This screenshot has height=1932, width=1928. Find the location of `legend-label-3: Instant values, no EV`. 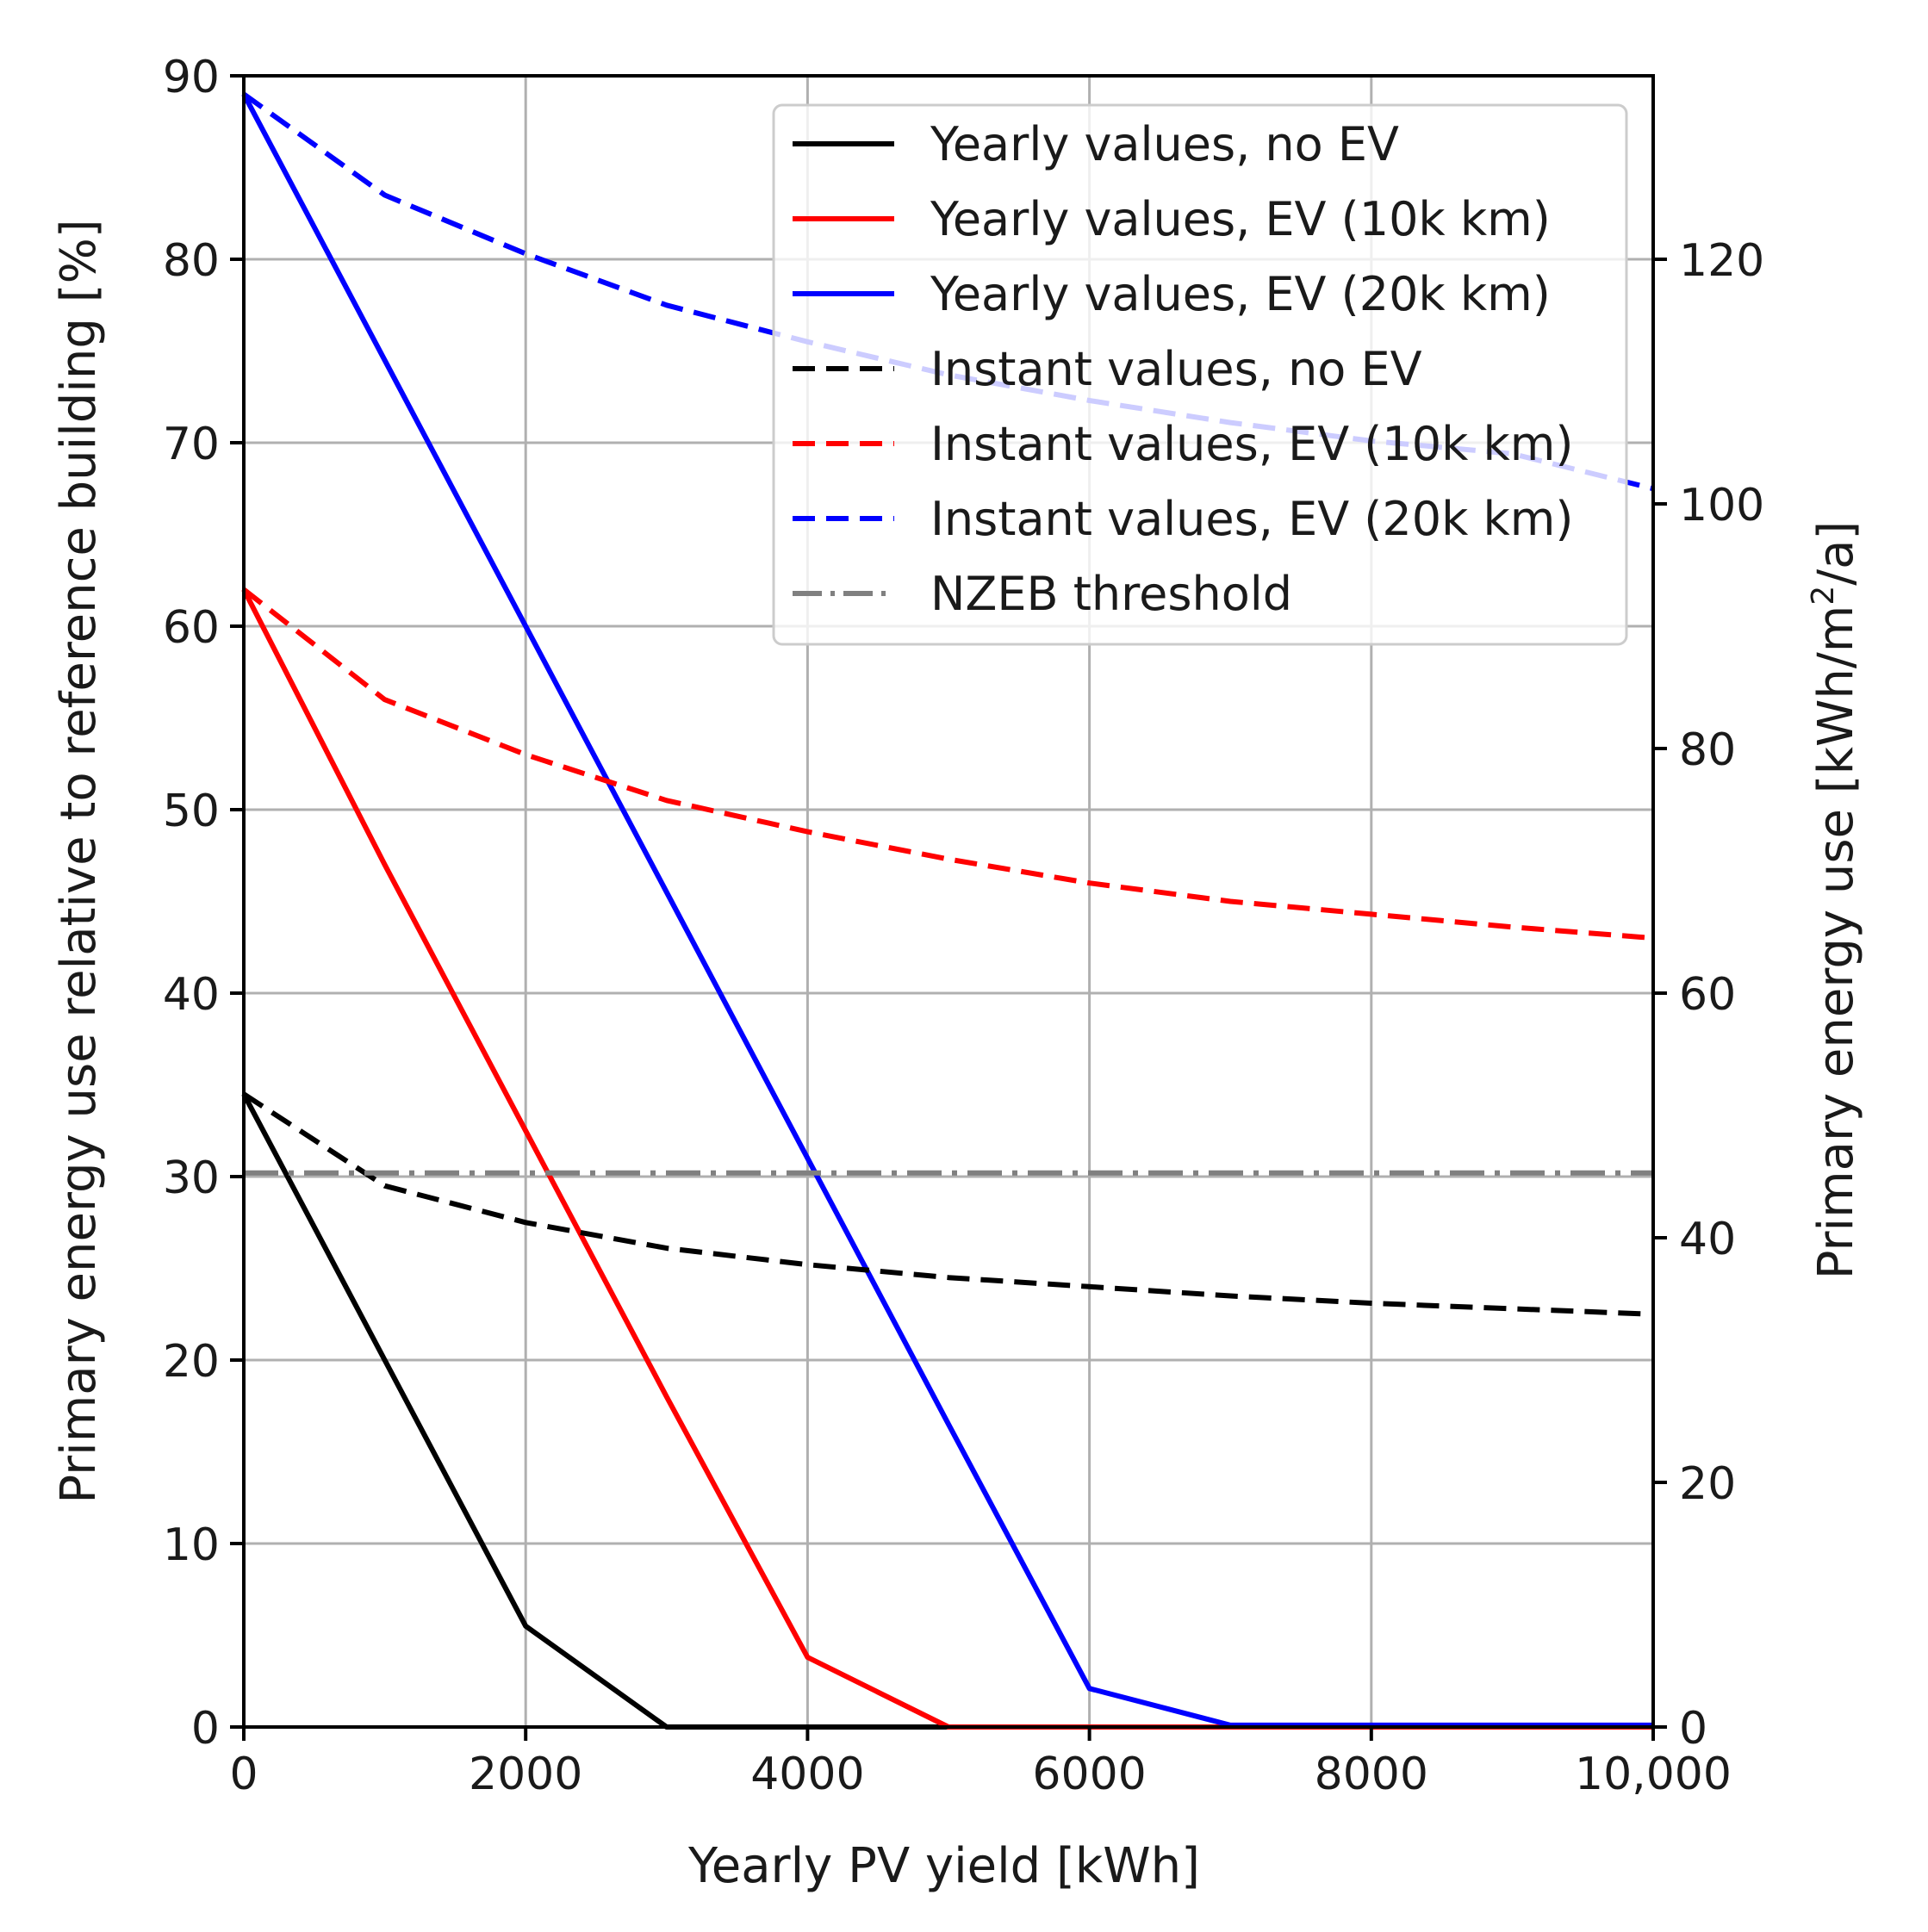

legend-label-3: Instant values, no EV is located at coordinates (1176, 369).